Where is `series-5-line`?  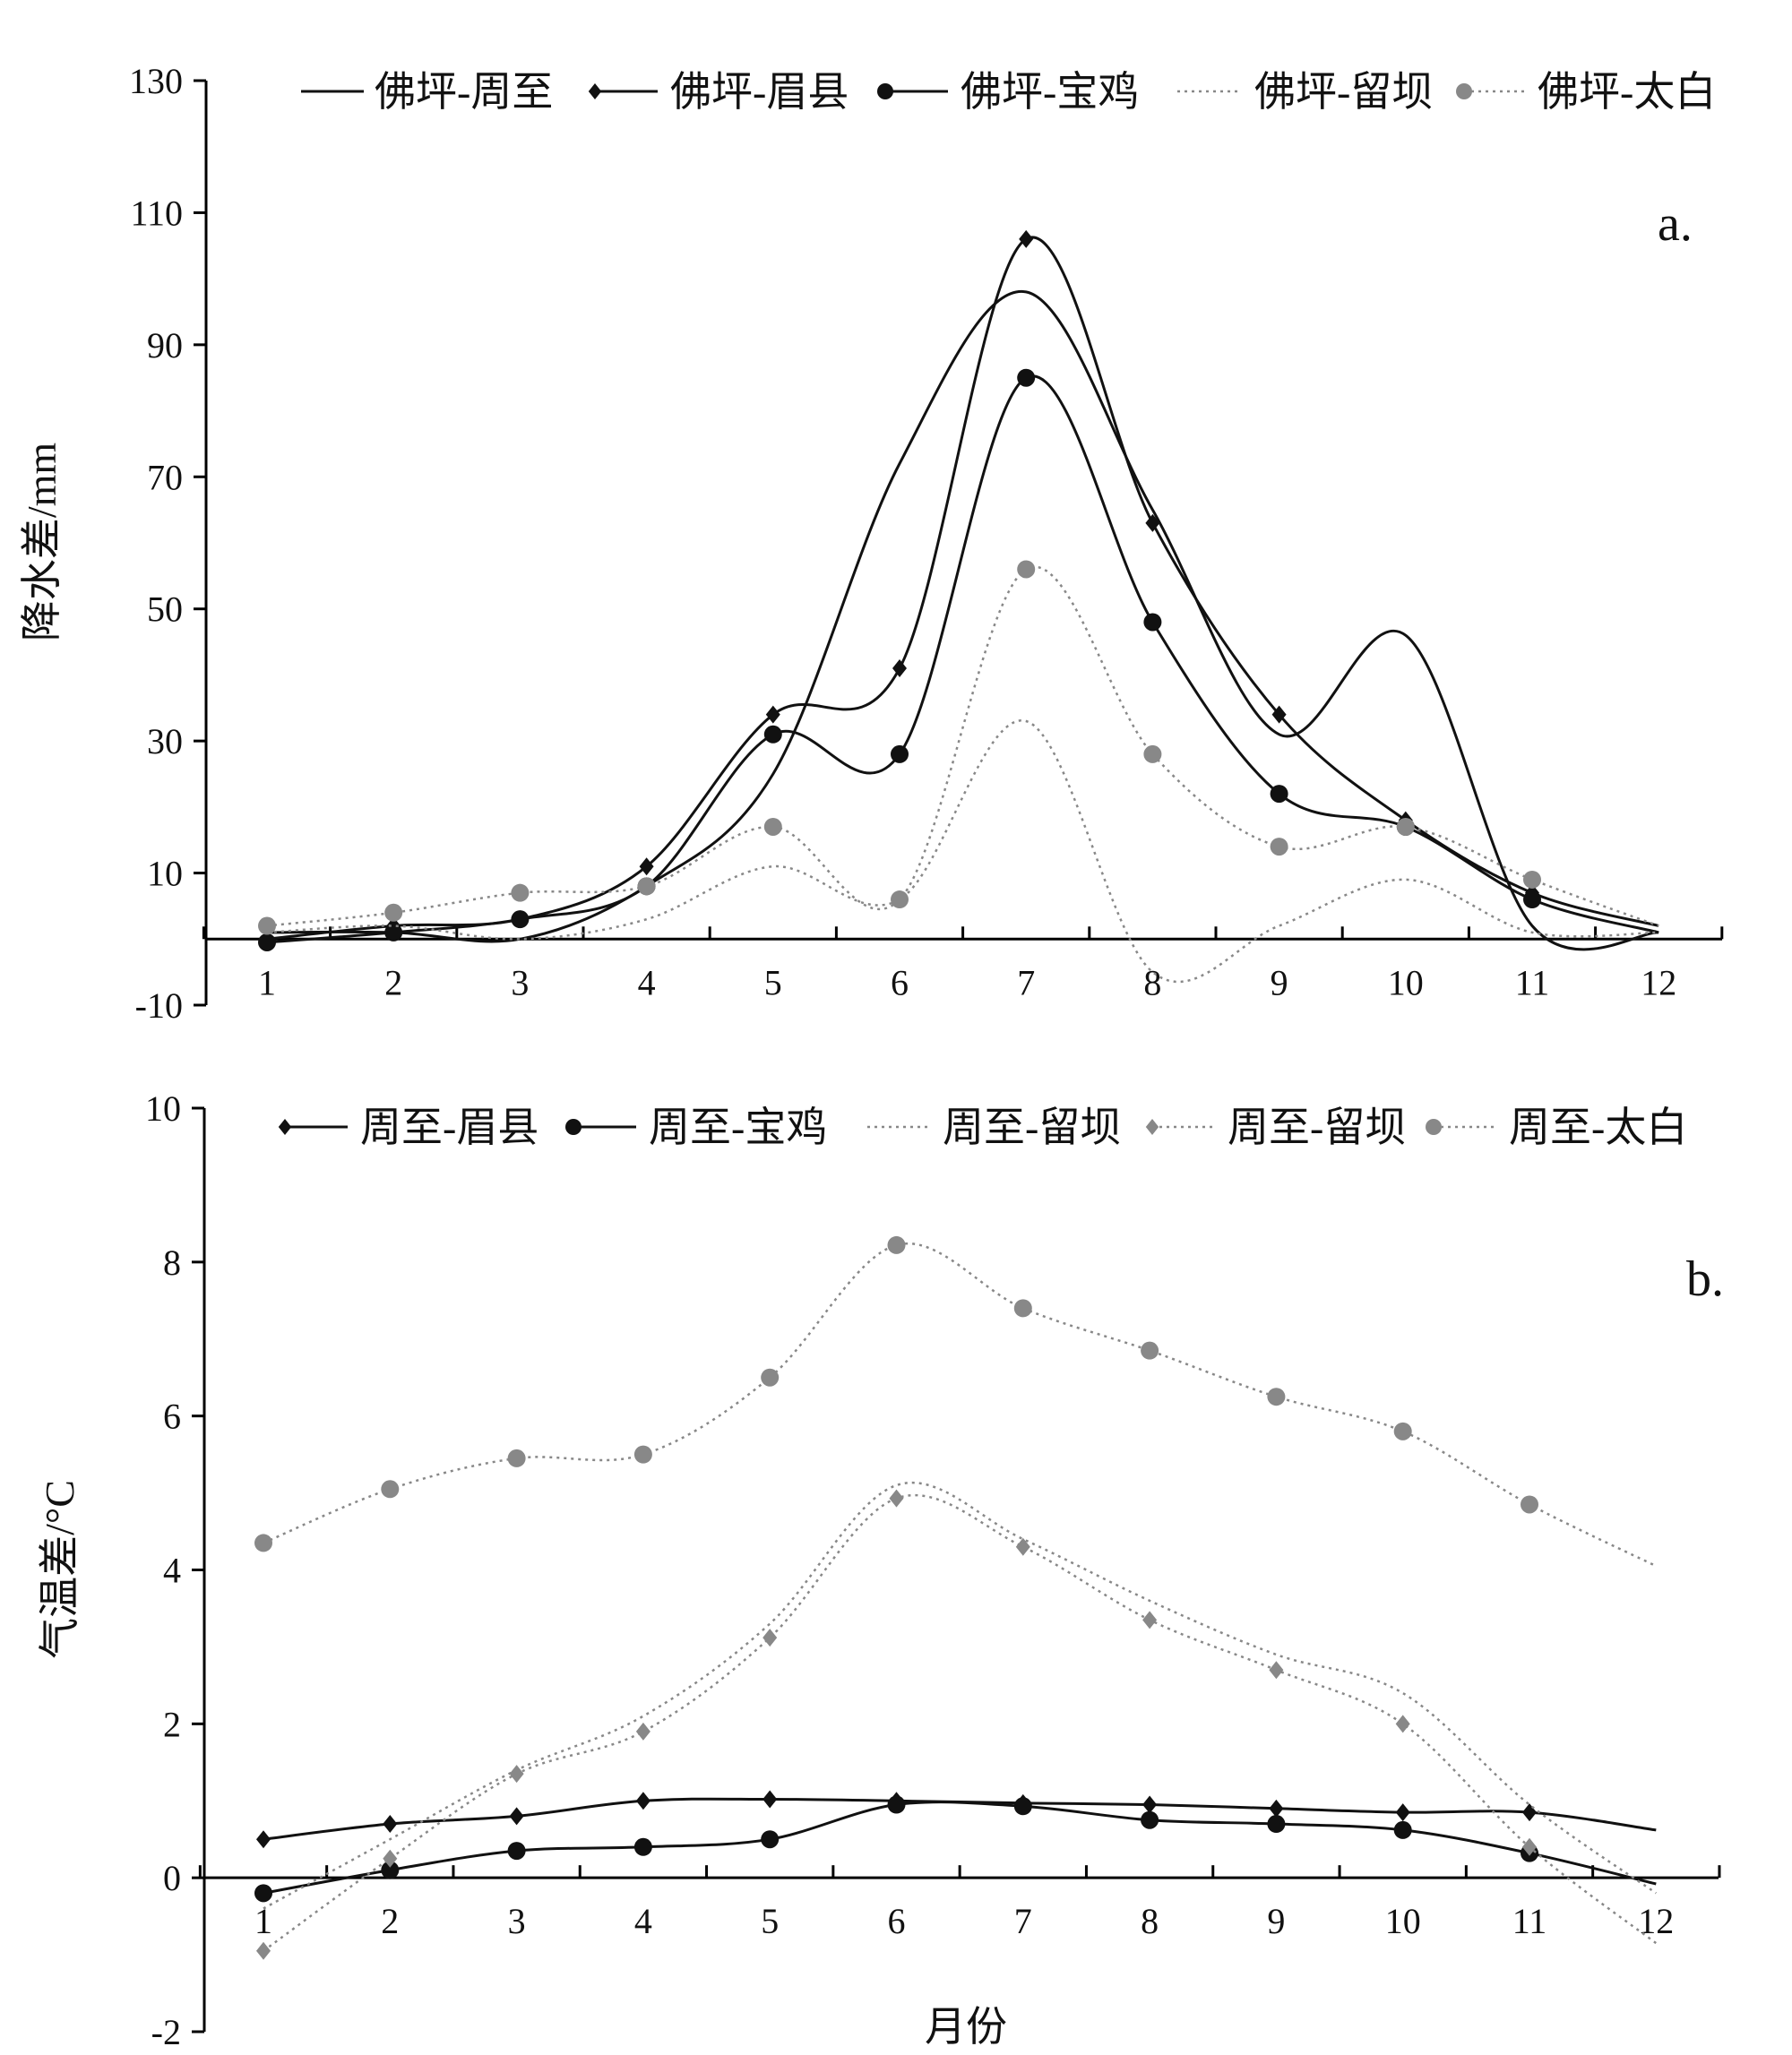 series-5-line is located at coordinates (962, 746).